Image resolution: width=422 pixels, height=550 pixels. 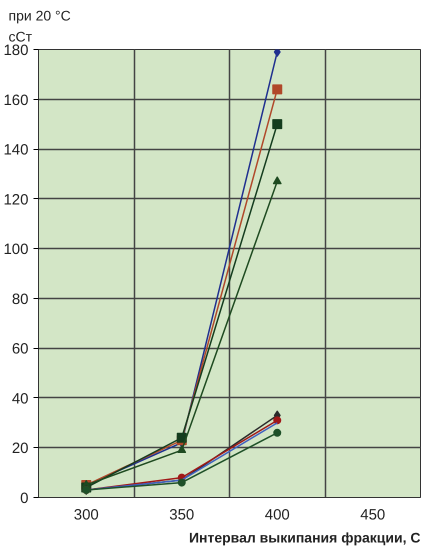 What do you see at coordinates (20, 299) in the screenshot?
I see `y-tick-label: 80` at bounding box center [20, 299].